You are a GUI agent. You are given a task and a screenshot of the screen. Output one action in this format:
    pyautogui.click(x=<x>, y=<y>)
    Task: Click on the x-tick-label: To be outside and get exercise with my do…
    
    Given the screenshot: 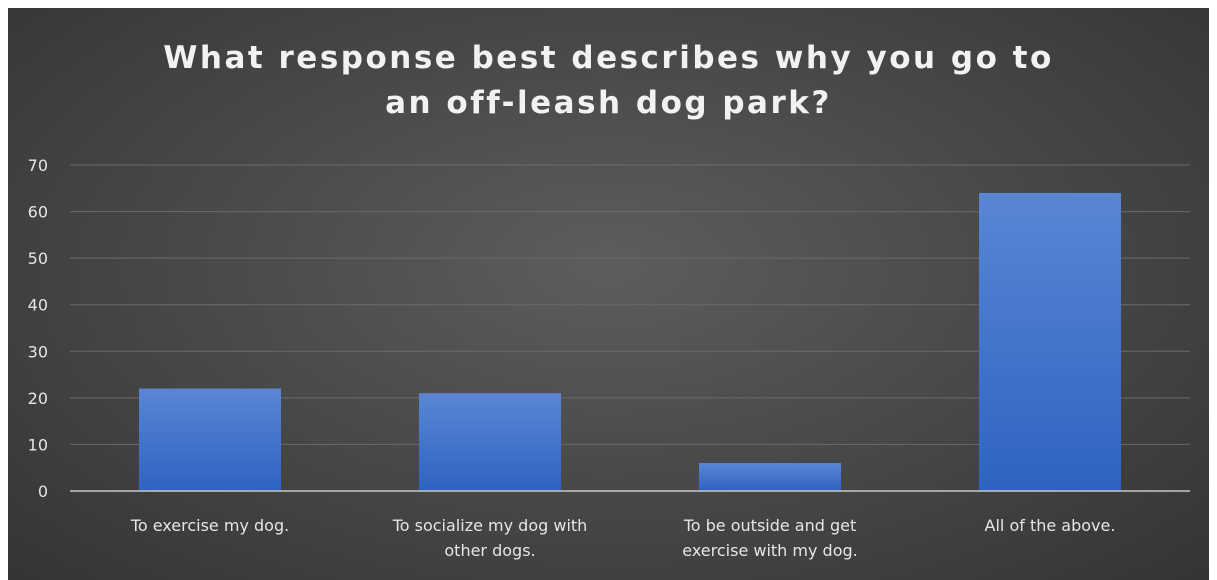 What is the action you would take?
    pyautogui.click(x=769, y=538)
    